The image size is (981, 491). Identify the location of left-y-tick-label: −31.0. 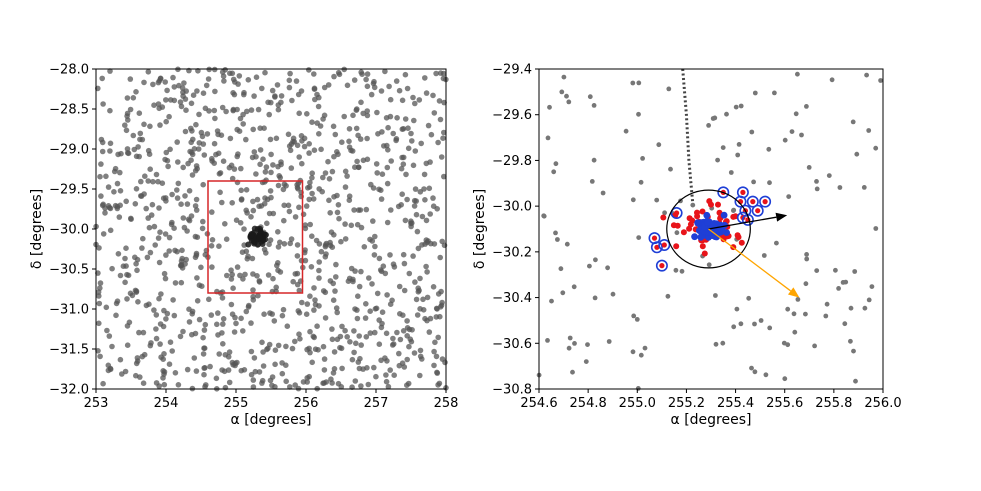
(69, 310).